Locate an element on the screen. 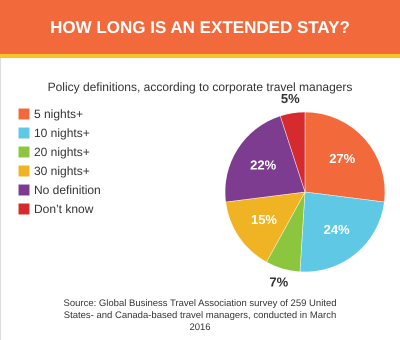 This screenshot has height=340, width=400. data-label: 7% is located at coordinates (279, 282).